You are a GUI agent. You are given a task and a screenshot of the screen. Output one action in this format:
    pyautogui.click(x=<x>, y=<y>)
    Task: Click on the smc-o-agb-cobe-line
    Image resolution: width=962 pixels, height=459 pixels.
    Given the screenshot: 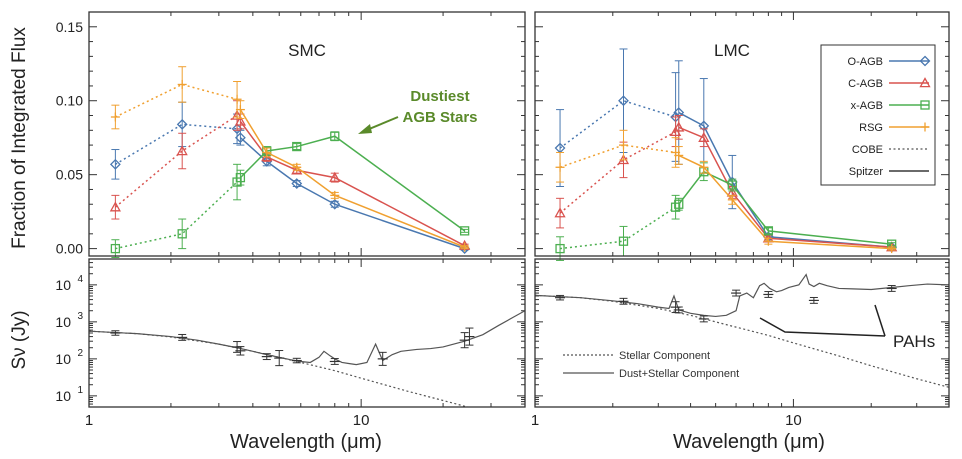 What is the action you would take?
    pyautogui.click(x=176, y=144)
    